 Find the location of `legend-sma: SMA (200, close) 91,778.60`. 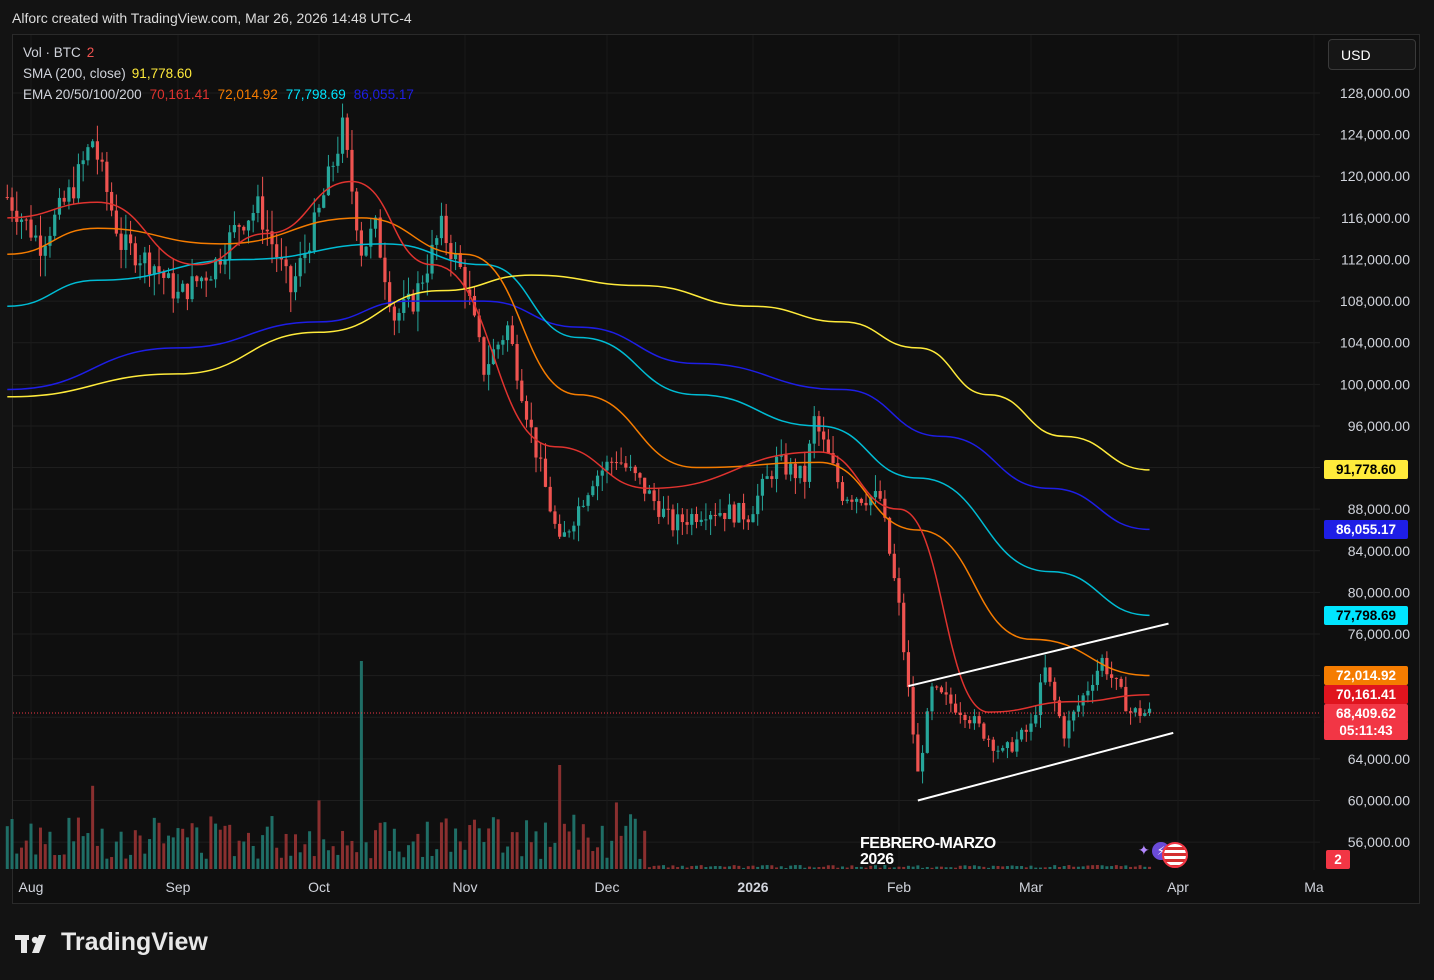

legend-sma: SMA (200, close) 91,778.60 is located at coordinates (111, 73).